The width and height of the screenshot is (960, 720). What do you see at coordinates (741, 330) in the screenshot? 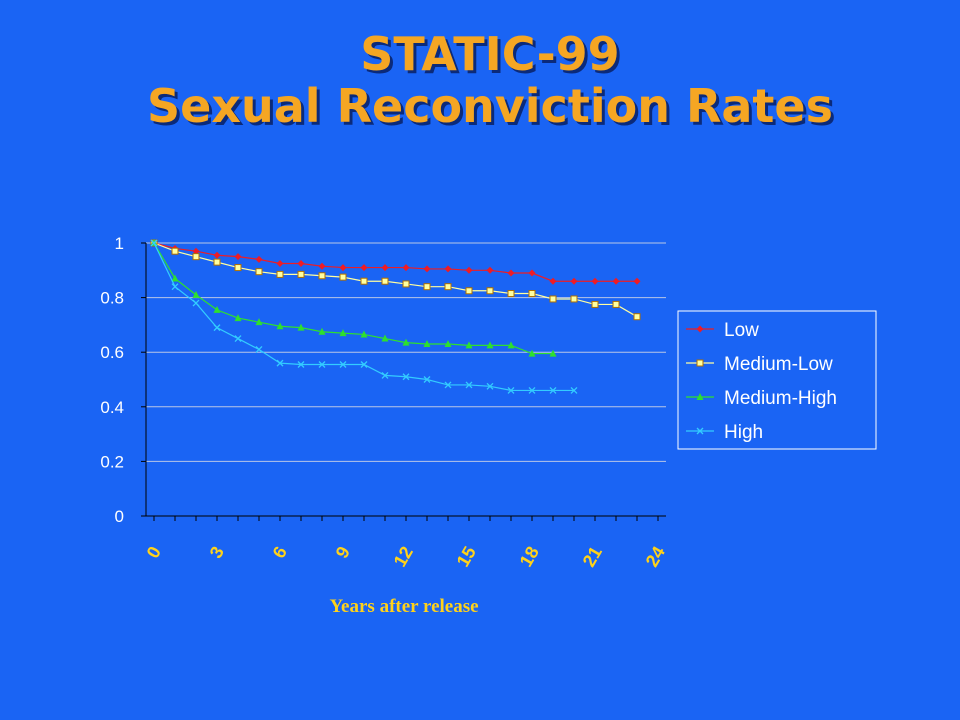
I see `legend-label-low: Low` at bounding box center [741, 330].